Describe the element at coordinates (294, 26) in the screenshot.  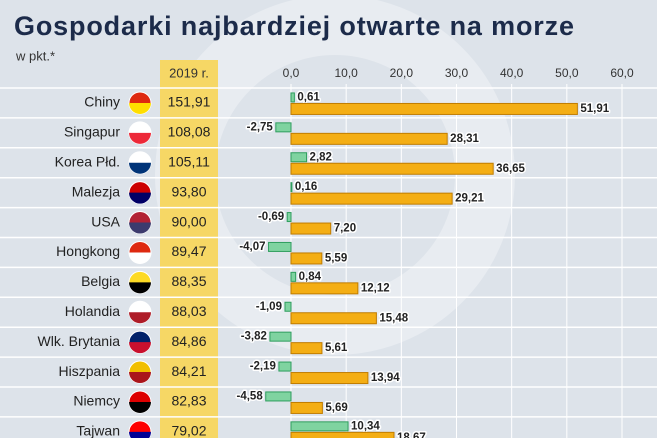
I see `chart-title: Gospodarki najbardziej otwarte na morze` at that location.